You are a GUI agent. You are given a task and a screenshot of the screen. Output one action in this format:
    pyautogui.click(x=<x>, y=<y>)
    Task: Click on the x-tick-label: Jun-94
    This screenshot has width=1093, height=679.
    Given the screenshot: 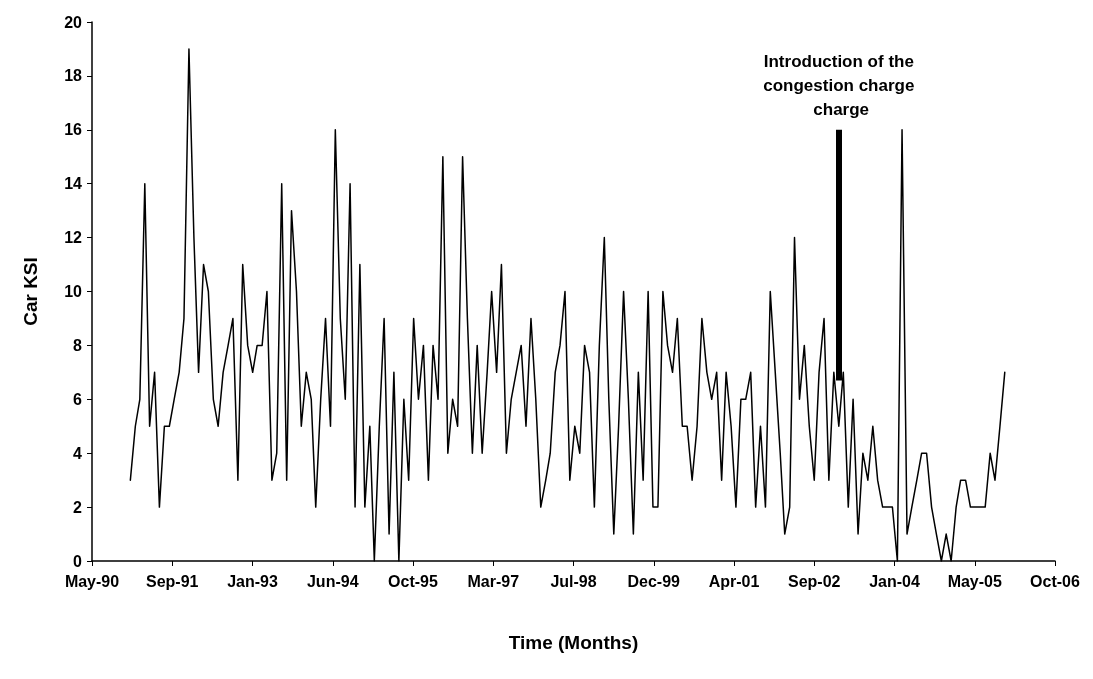 What is the action you would take?
    pyautogui.click(x=332, y=581)
    